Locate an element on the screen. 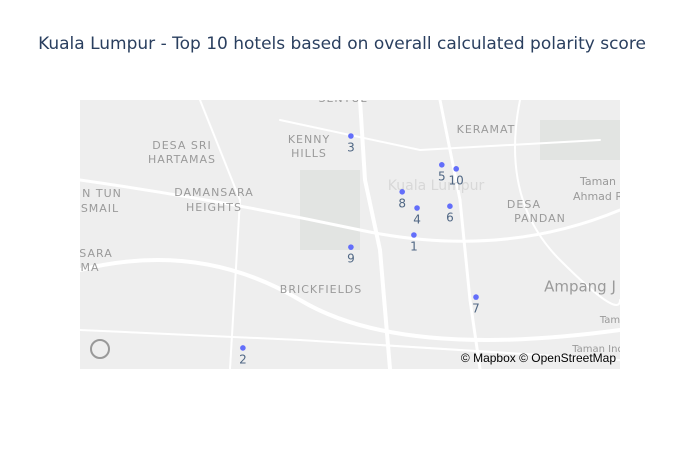  map-label: SENTUL is located at coordinates (342, 98).